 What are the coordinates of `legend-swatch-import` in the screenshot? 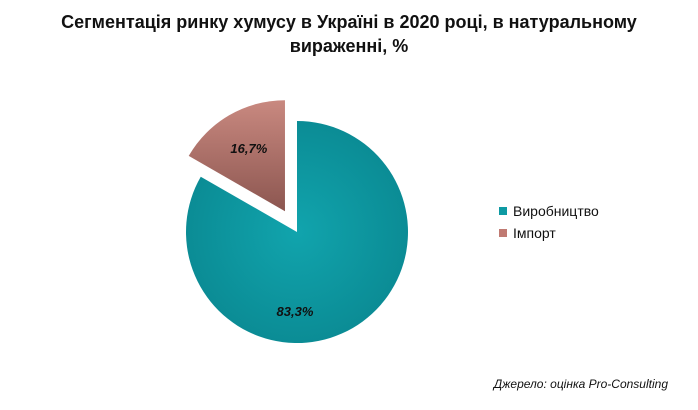 It's located at (503, 233).